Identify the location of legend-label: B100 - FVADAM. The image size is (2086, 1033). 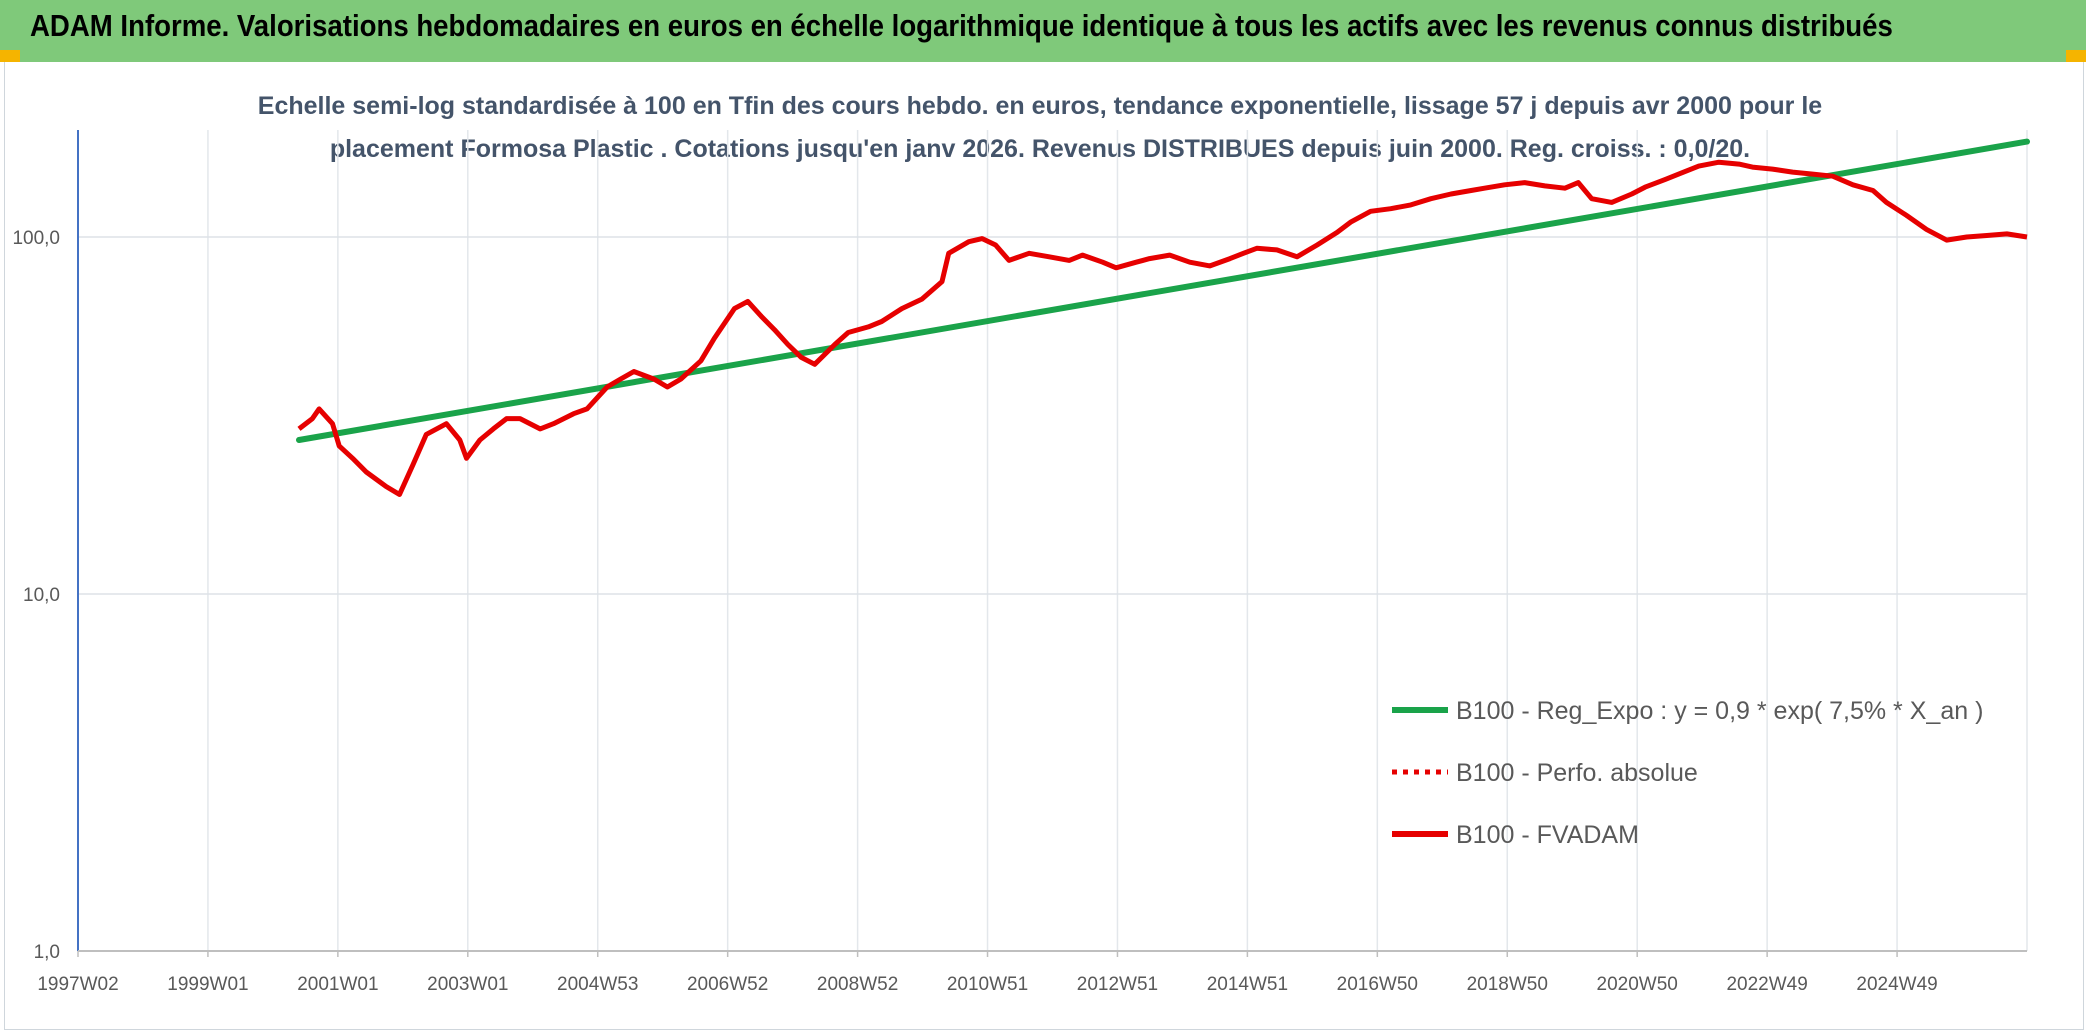
(1547, 835).